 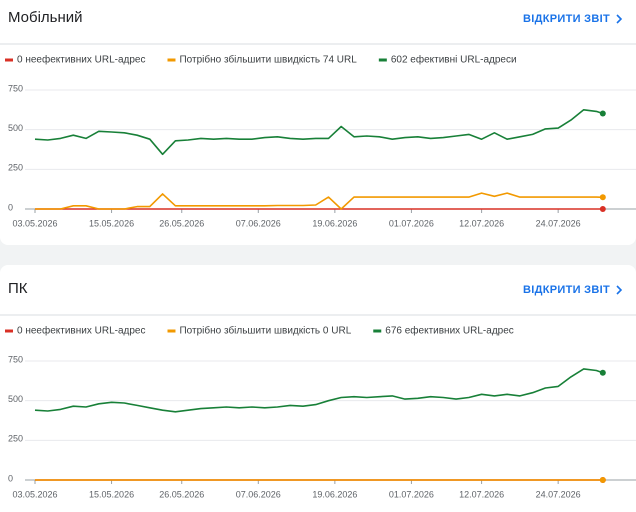 What do you see at coordinates (318, 10) in the screenshot?
I see `card-top` at bounding box center [318, 10].